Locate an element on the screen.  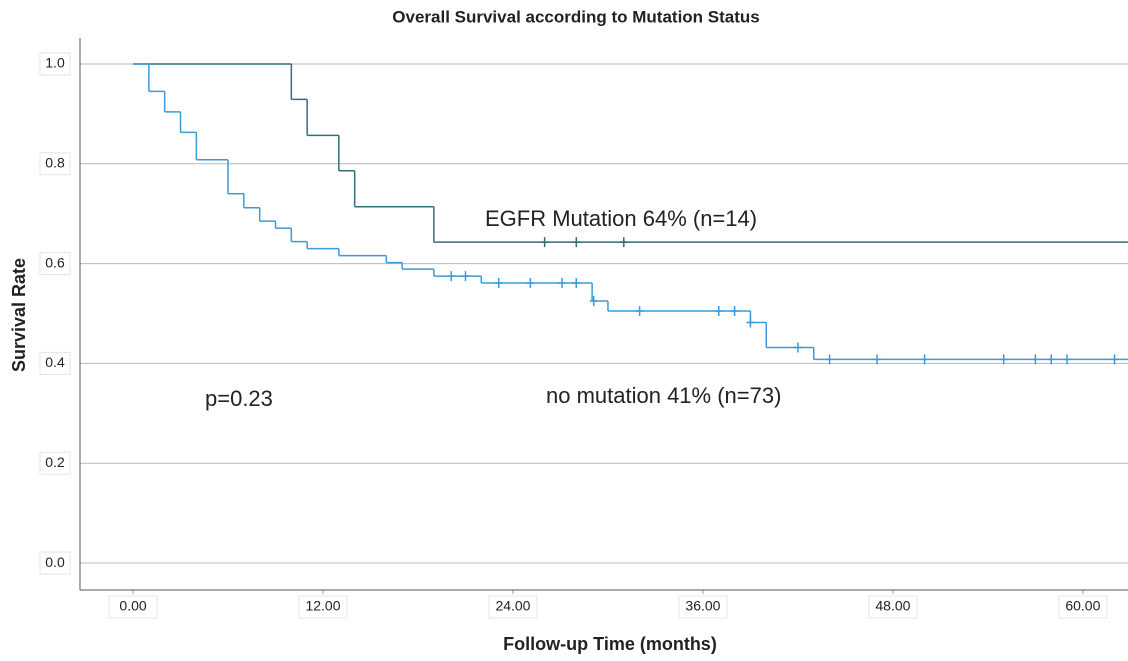
y-tick-label: 0.2 is located at coordinates (55, 462).